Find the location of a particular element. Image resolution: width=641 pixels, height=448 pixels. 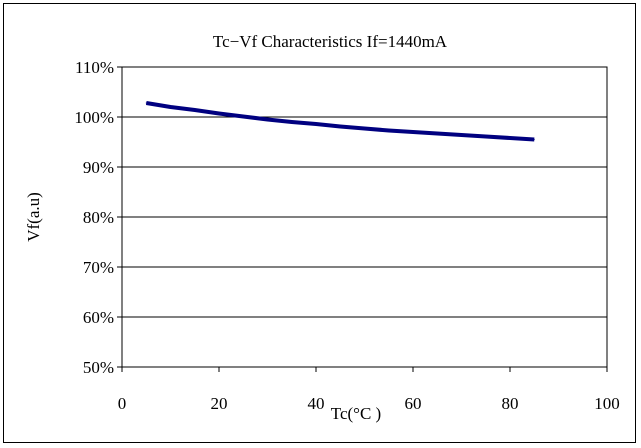

y-tick-label: 110% is located at coordinates (94, 67).